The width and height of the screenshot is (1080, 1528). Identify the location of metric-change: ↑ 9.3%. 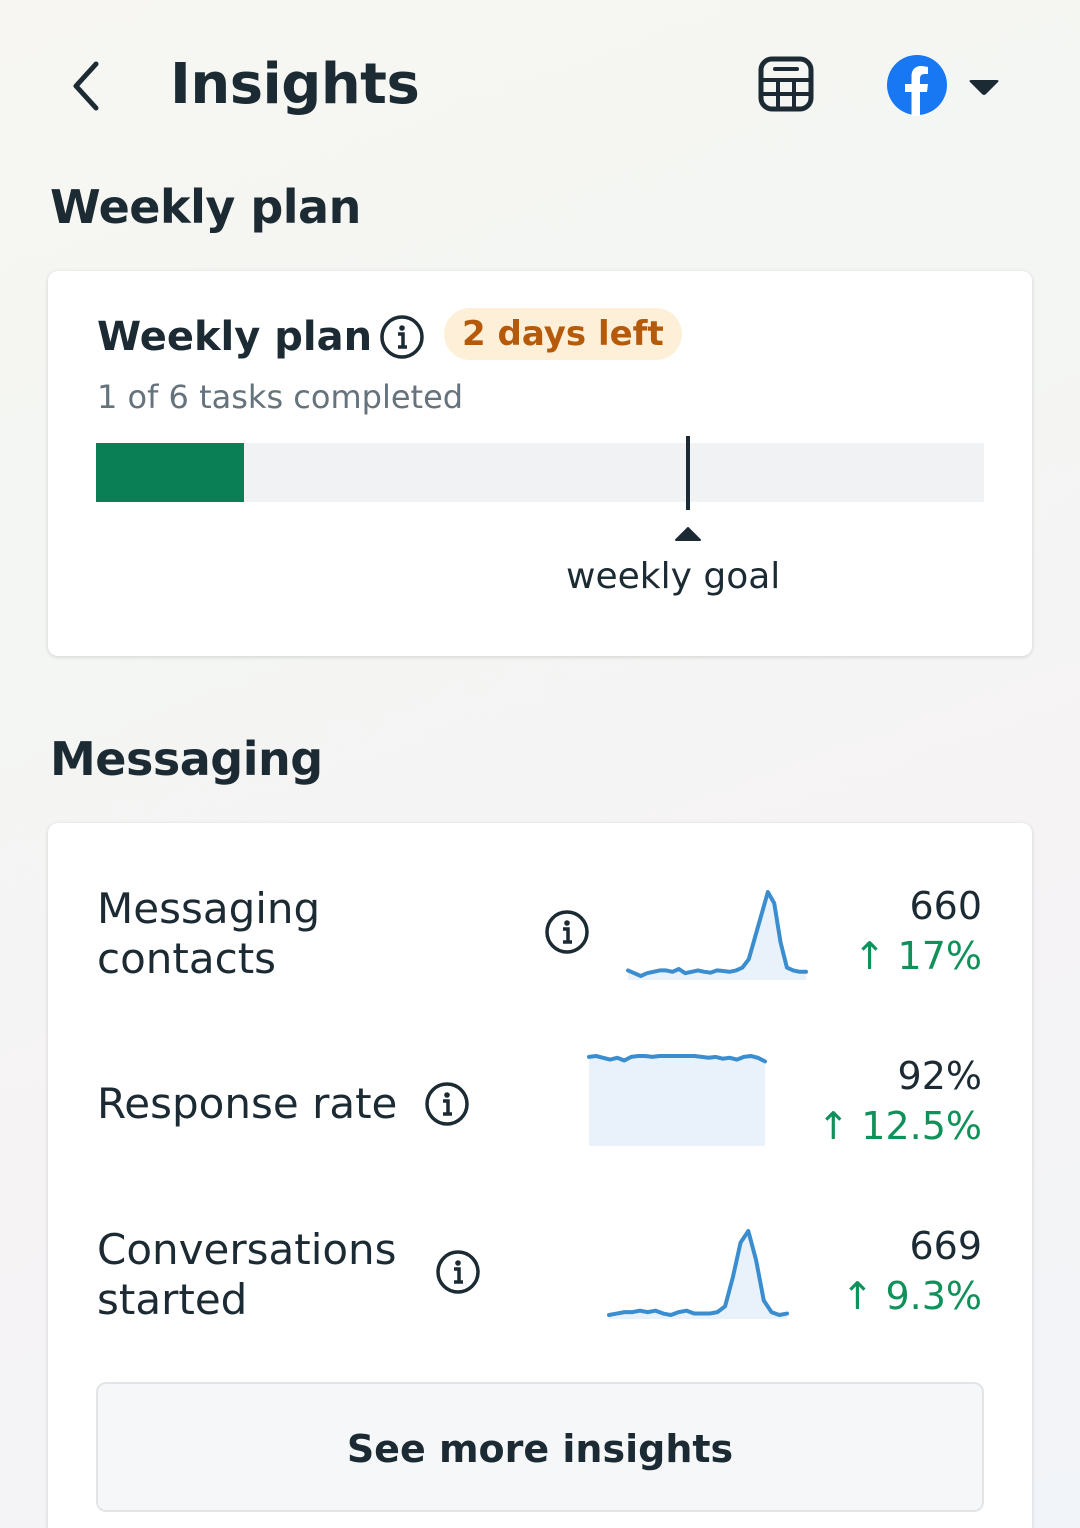
(911, 1296).